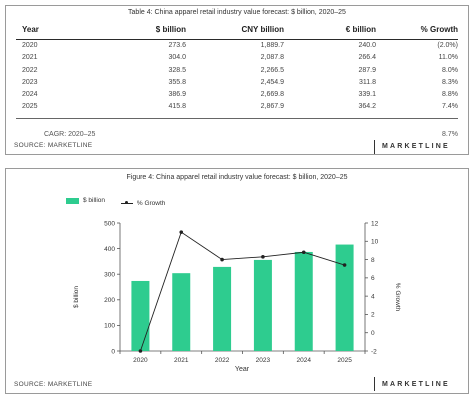  Describe the element at coordinates (374, 351) in the screenshot. I see `y2-tick-label: -2` at that location.